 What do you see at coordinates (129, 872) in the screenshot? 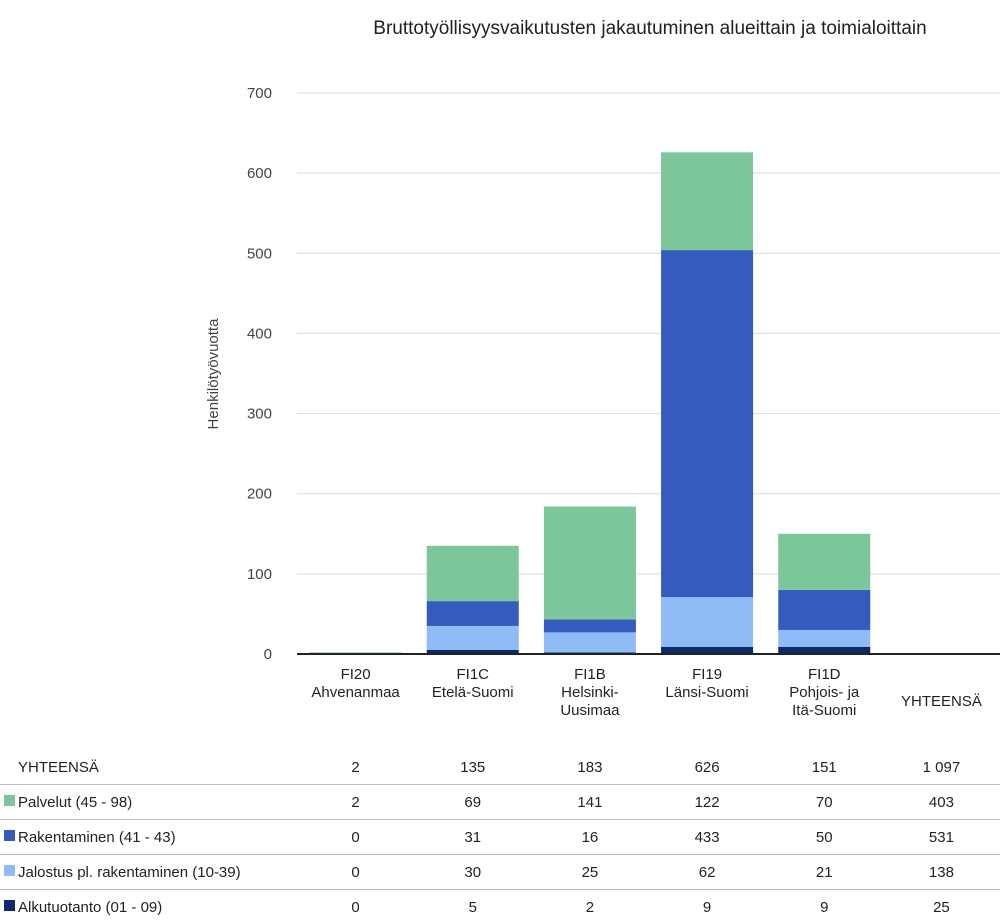
I see `table-row-label: Jalostus pl. rakentaminen (10-39)` at bounding box center [129, 872].